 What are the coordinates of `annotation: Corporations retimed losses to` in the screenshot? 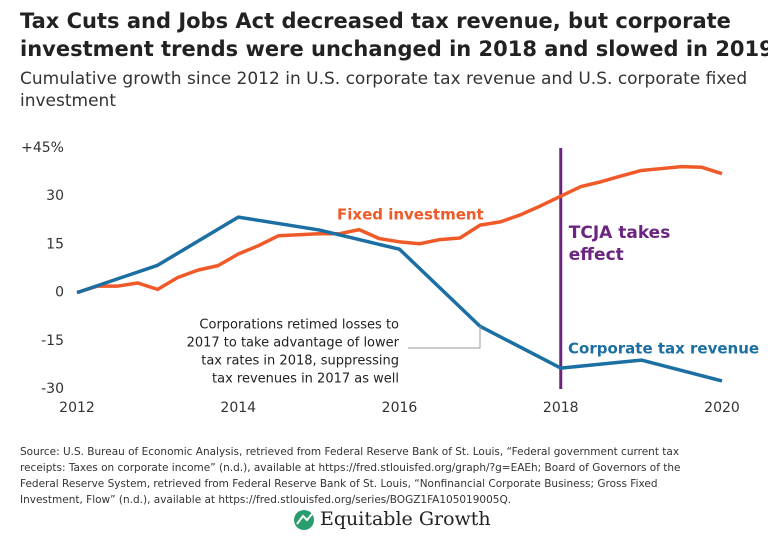 It's located at (299, 325).